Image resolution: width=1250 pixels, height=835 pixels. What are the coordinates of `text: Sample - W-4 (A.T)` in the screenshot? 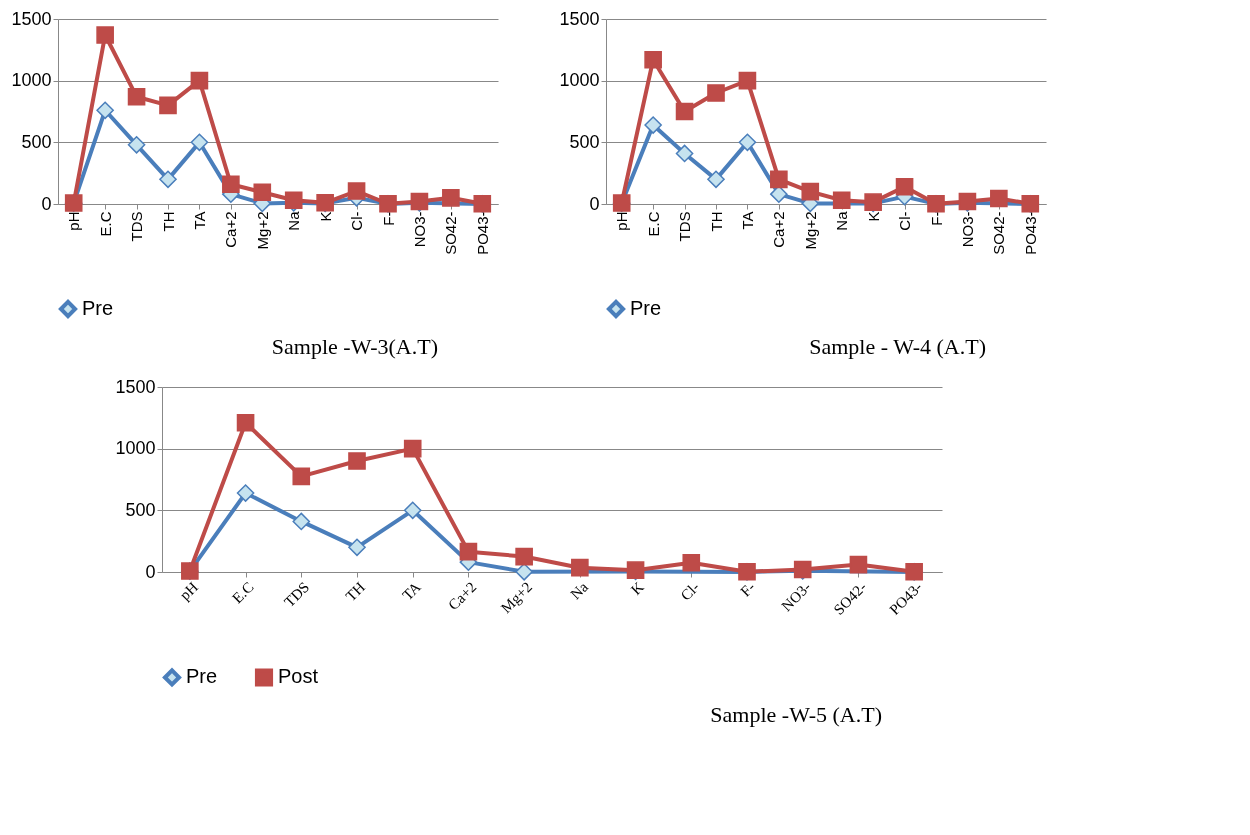 It's located at (897, 346).